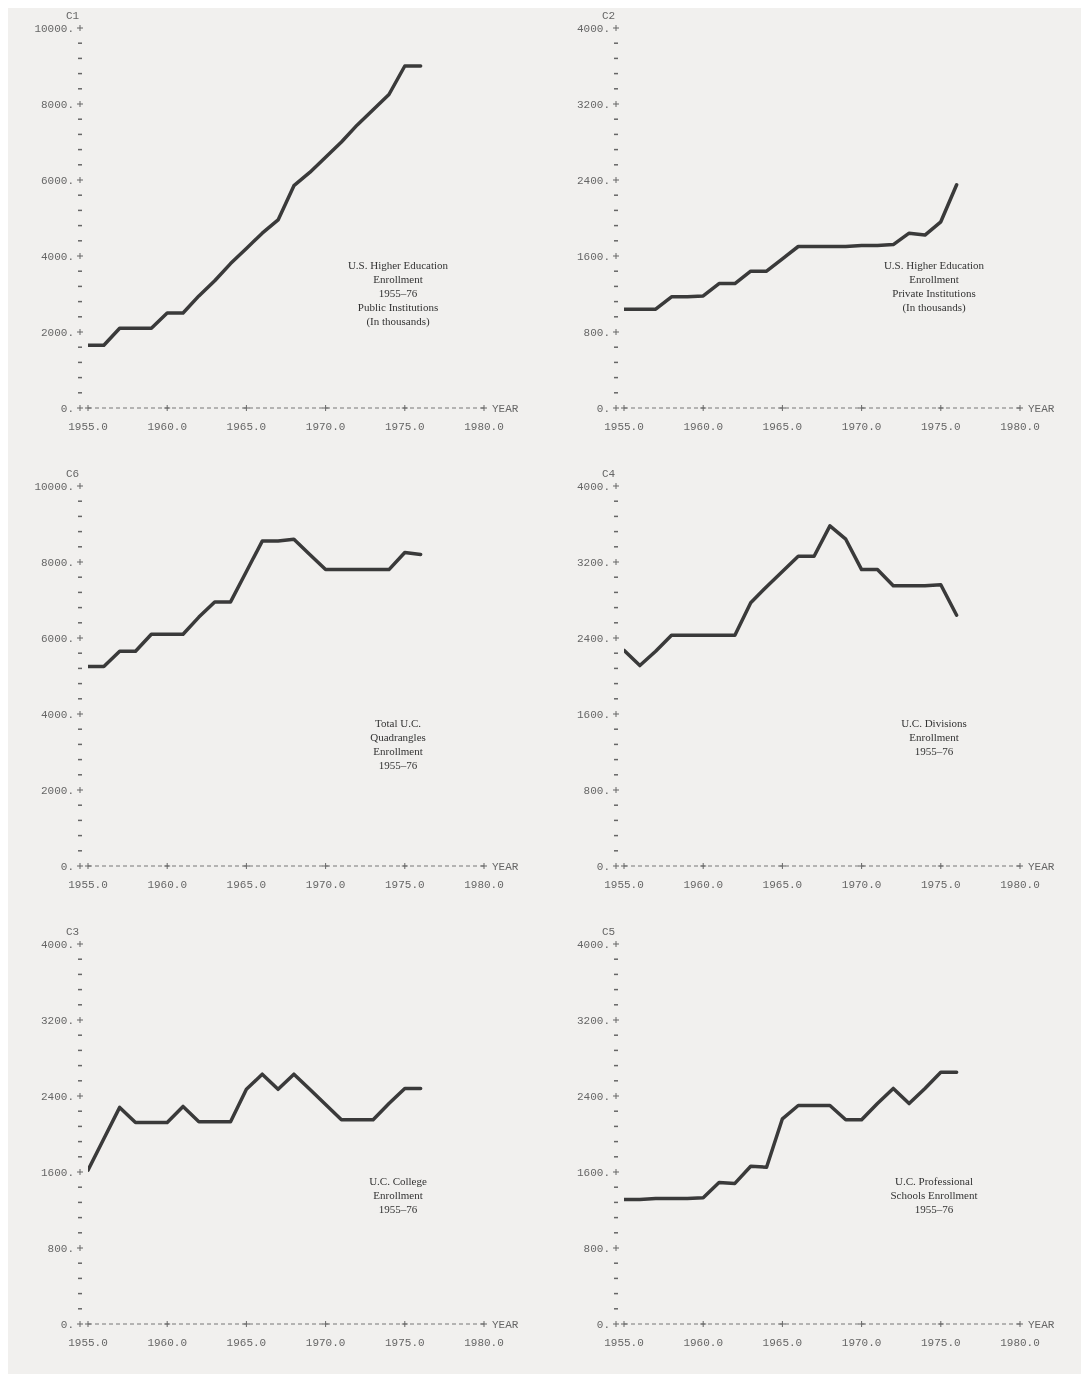 The width and height of the screenshot is (1089, 1382). Describe the element at coordinates (609, 16) in the screenshot. I see `y-axis-title: C2` at that location.